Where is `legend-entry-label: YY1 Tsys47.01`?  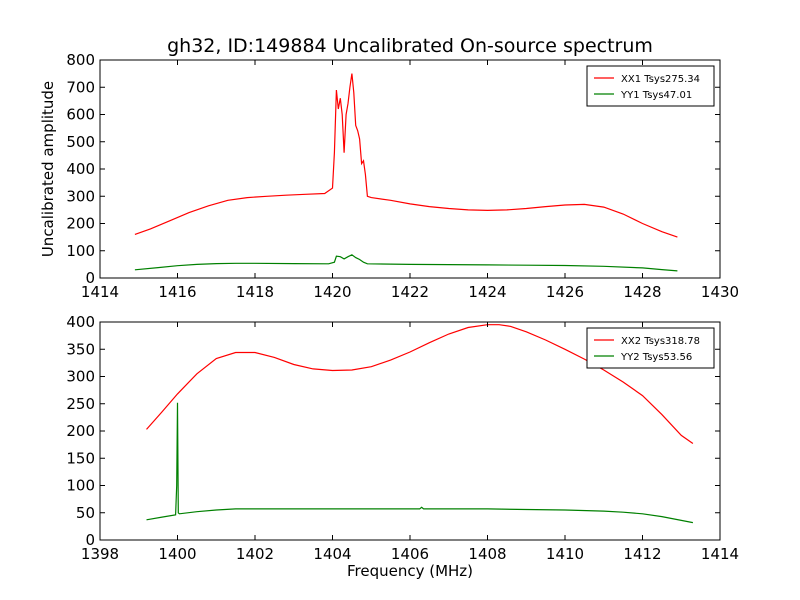 legend-entry-label: YY1 Tsys47.01 is located at coordinates (656, 95).